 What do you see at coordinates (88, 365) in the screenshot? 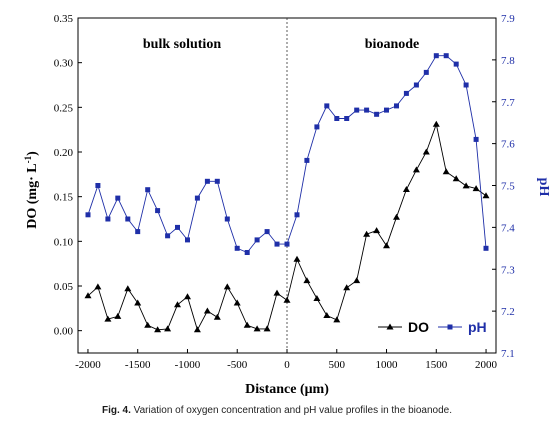
I see `x-tick-label: -2000` at bounding box center [88, 365].